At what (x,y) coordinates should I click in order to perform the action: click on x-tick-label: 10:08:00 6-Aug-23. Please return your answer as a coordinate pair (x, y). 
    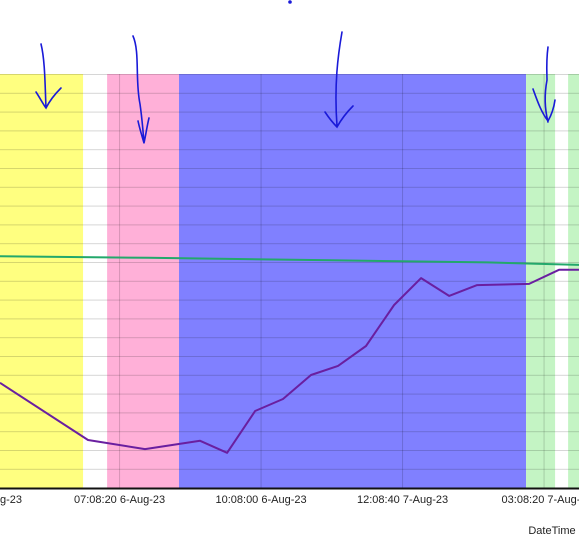
    Looking at the image, I should click on (260, 500).